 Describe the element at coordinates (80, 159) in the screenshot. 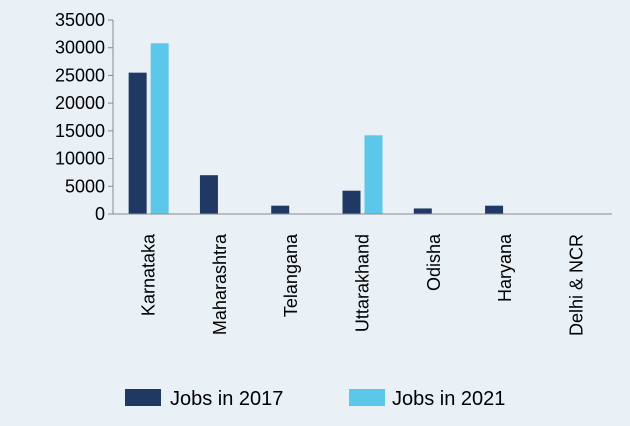

I see `y-tick-label: 10000` at that location.